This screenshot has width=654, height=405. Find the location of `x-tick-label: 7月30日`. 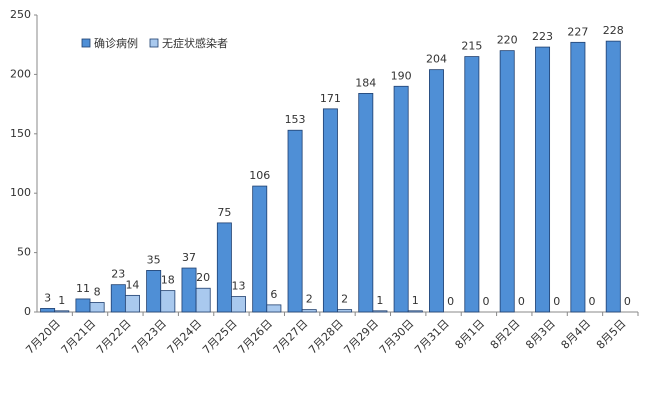

x-tick-label: 7月30日 is located at coordinates (397, 337).